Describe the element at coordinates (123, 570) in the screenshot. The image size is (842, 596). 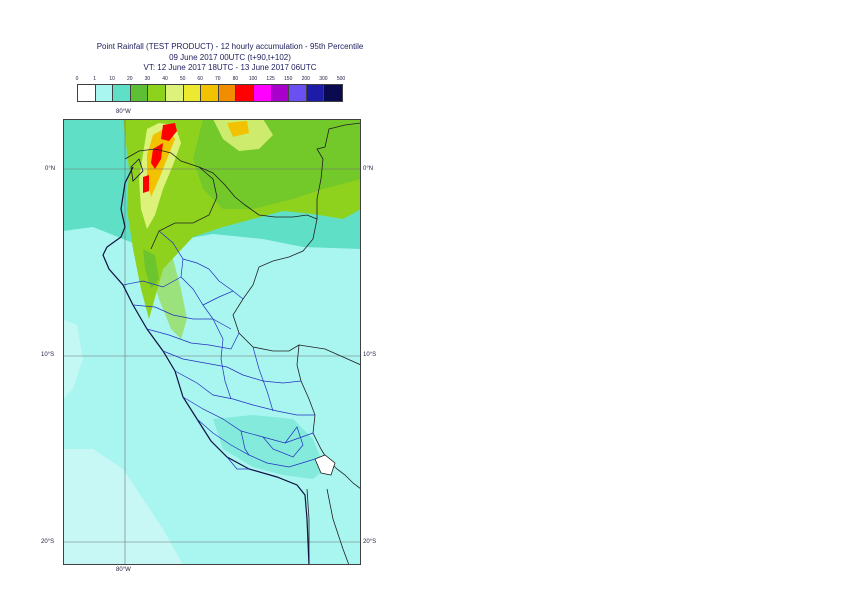
I see `bottom-lon-label: 80°W` at that location.